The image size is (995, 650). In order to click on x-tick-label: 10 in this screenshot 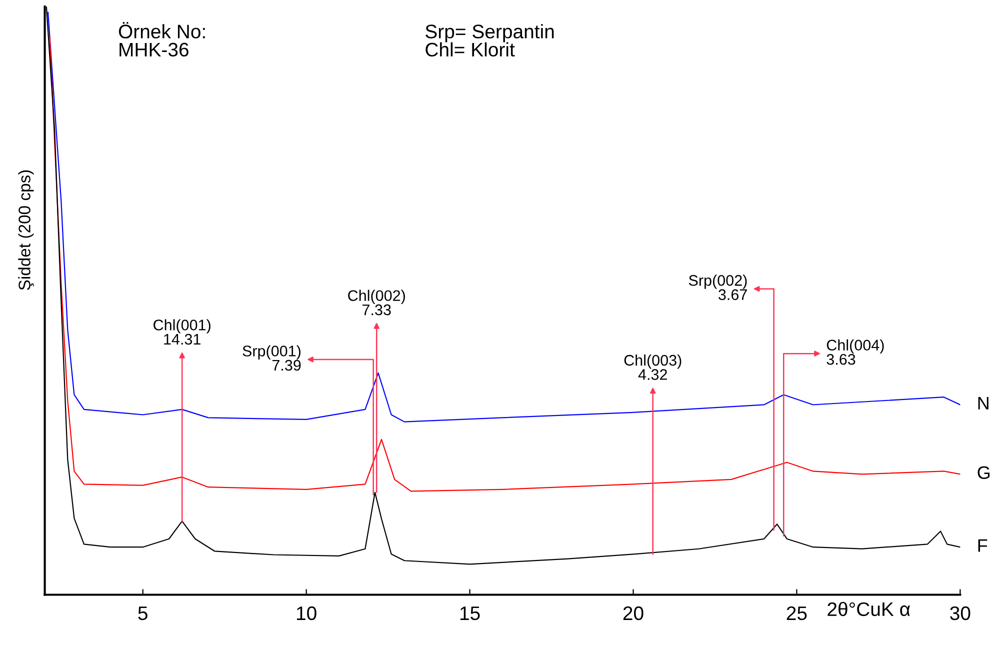, I will do `click(306, 613)`.